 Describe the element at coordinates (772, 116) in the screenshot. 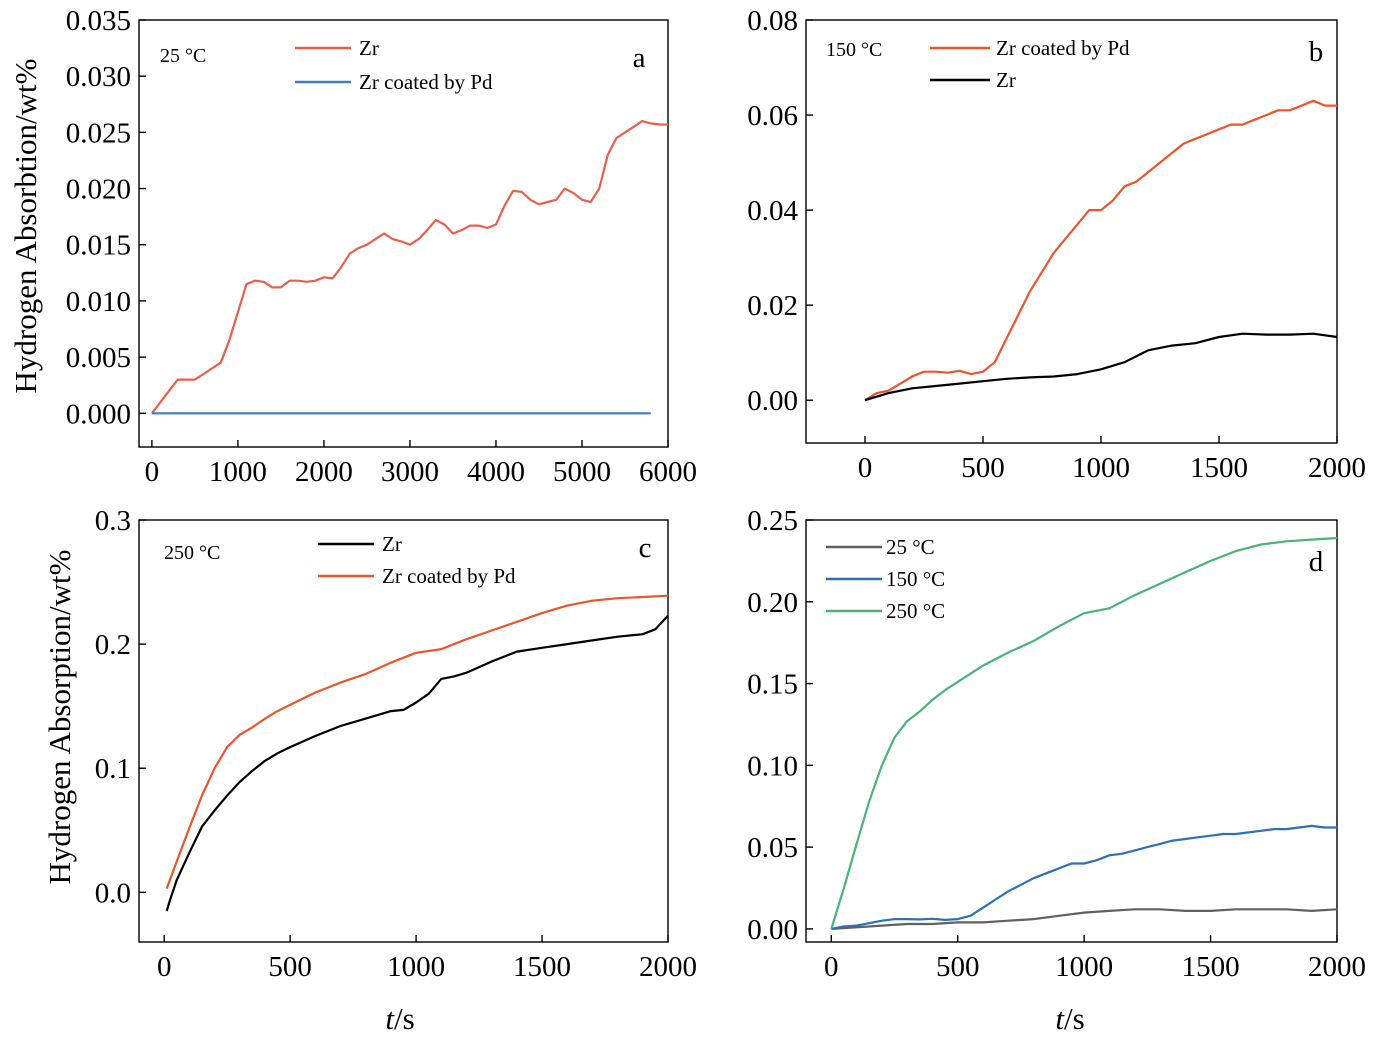

I see `y-tick-label: 0.06` at that location.